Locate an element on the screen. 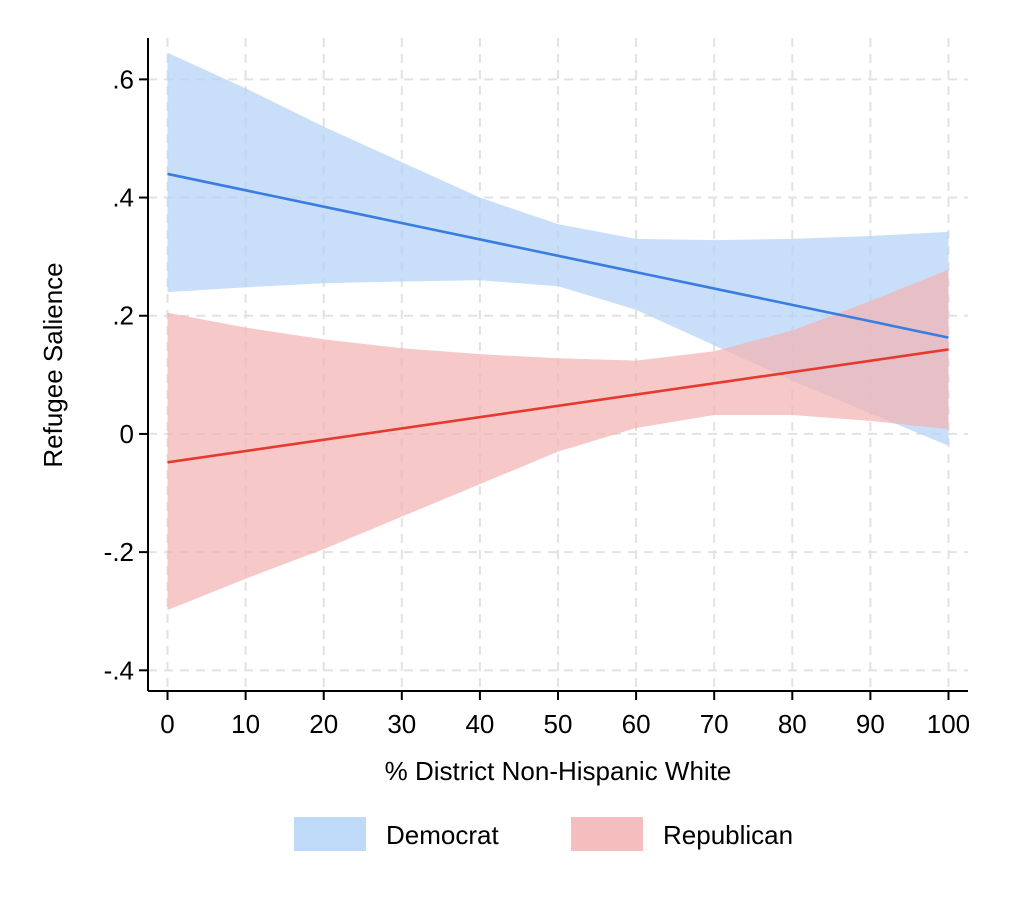  legend-swatch-republican is located at coordinates (607, 834).